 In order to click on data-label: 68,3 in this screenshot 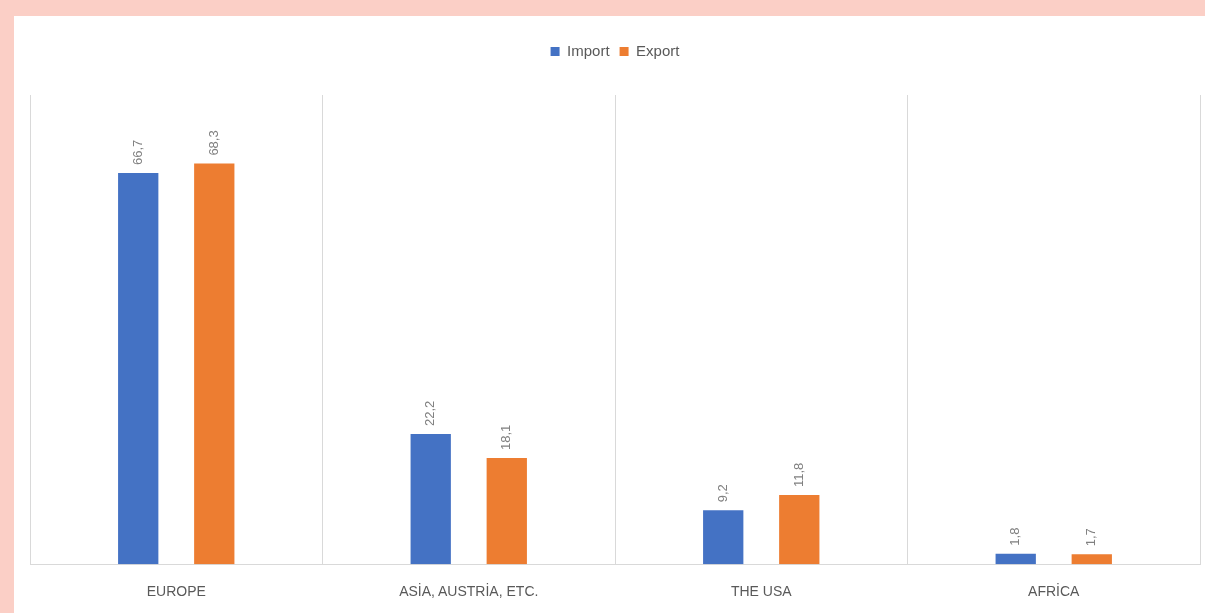, I will do `click(213, 143)`.